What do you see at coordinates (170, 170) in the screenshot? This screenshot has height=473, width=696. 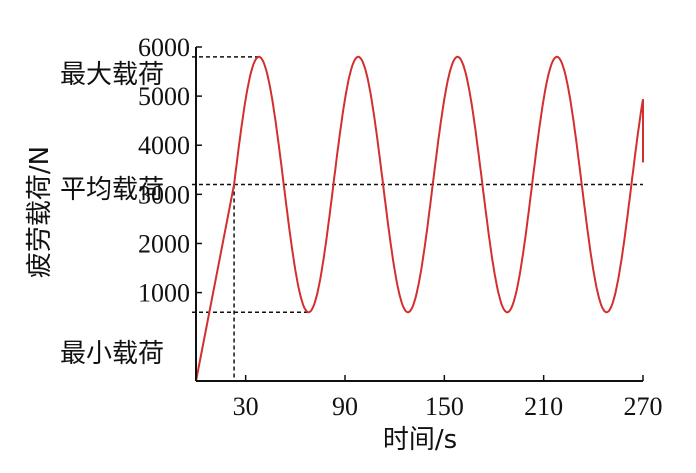 I see `y-axis-ticks: 1000 2000 3000 4000 5000 6000` at bounding box center [170, 170].